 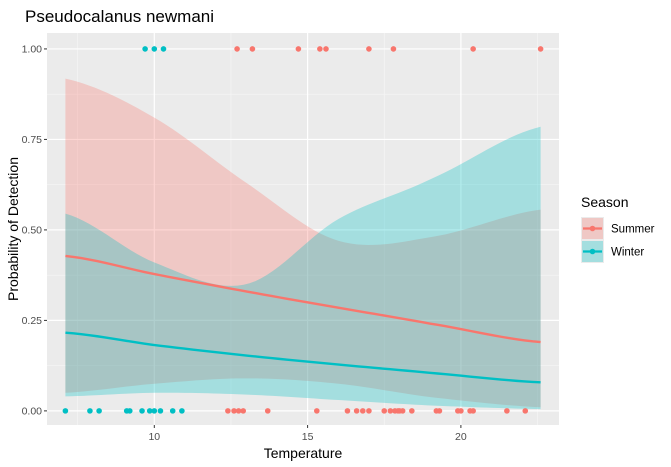 What do you see at coordinates (308, 437) in the screenshot?
I see `x-tick-label: 15` at bounding box center [308, 437].